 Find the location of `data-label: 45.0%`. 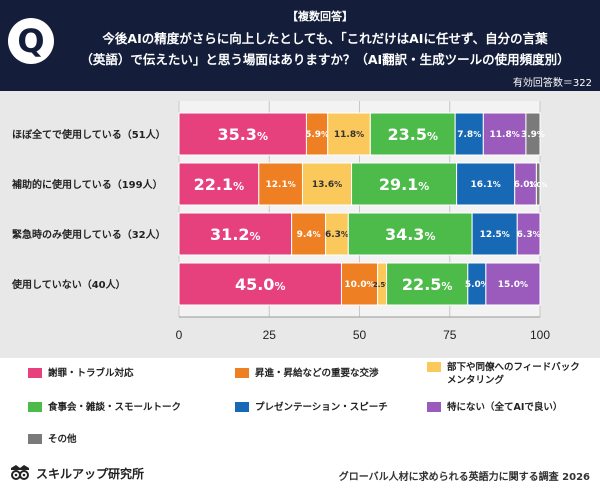

data-label: 45.0% is located at coordinates (260, 284).